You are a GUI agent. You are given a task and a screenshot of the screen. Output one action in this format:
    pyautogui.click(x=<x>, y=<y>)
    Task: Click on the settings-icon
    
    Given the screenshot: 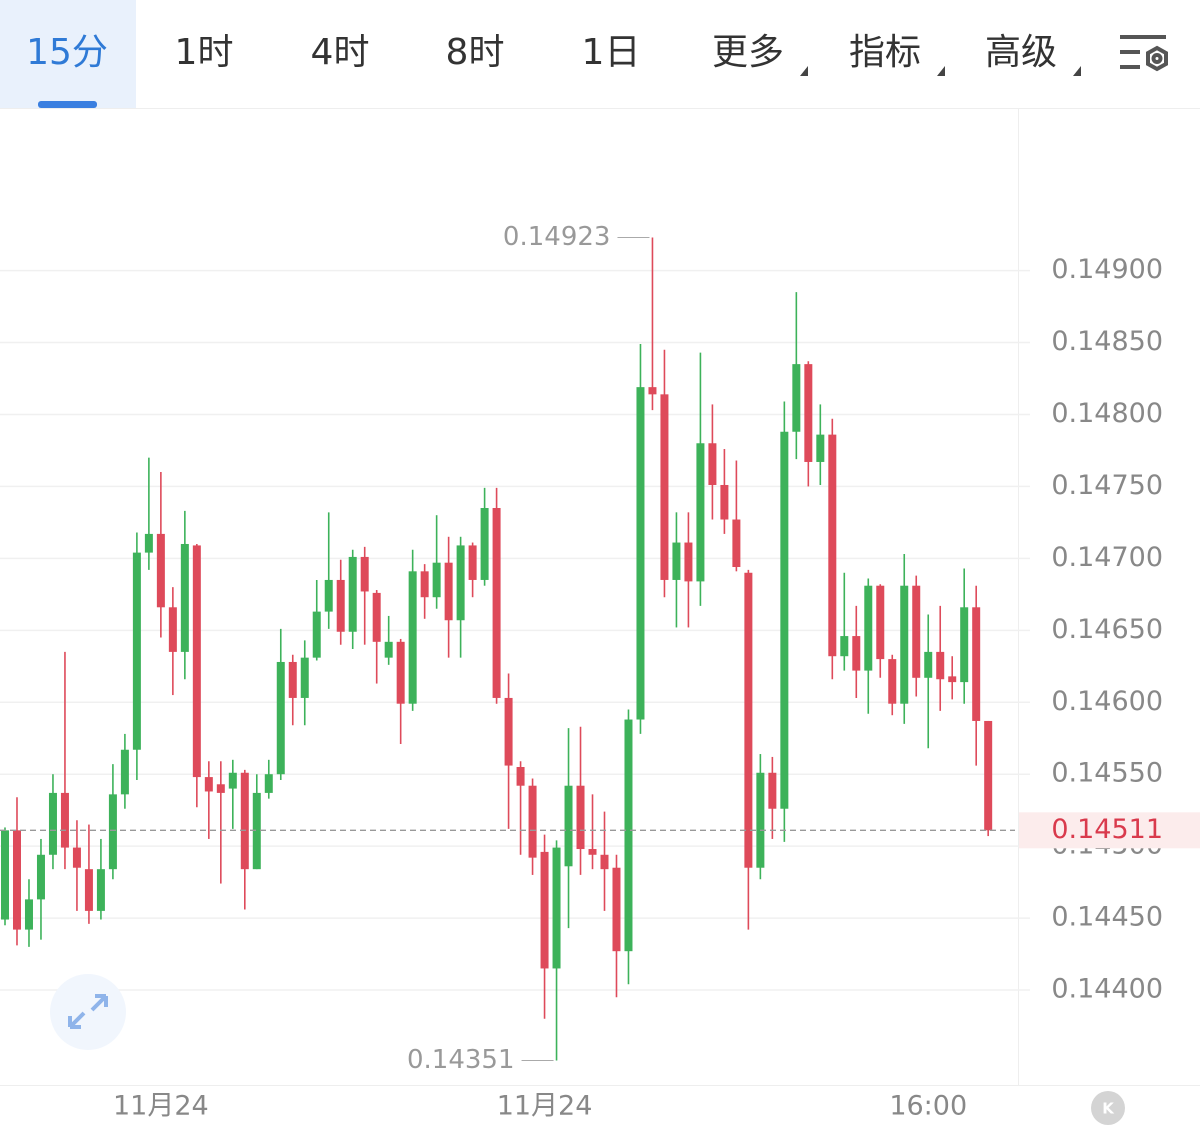 What is the action you would take?
    pyautogui.click(x=1144, y=53)
    